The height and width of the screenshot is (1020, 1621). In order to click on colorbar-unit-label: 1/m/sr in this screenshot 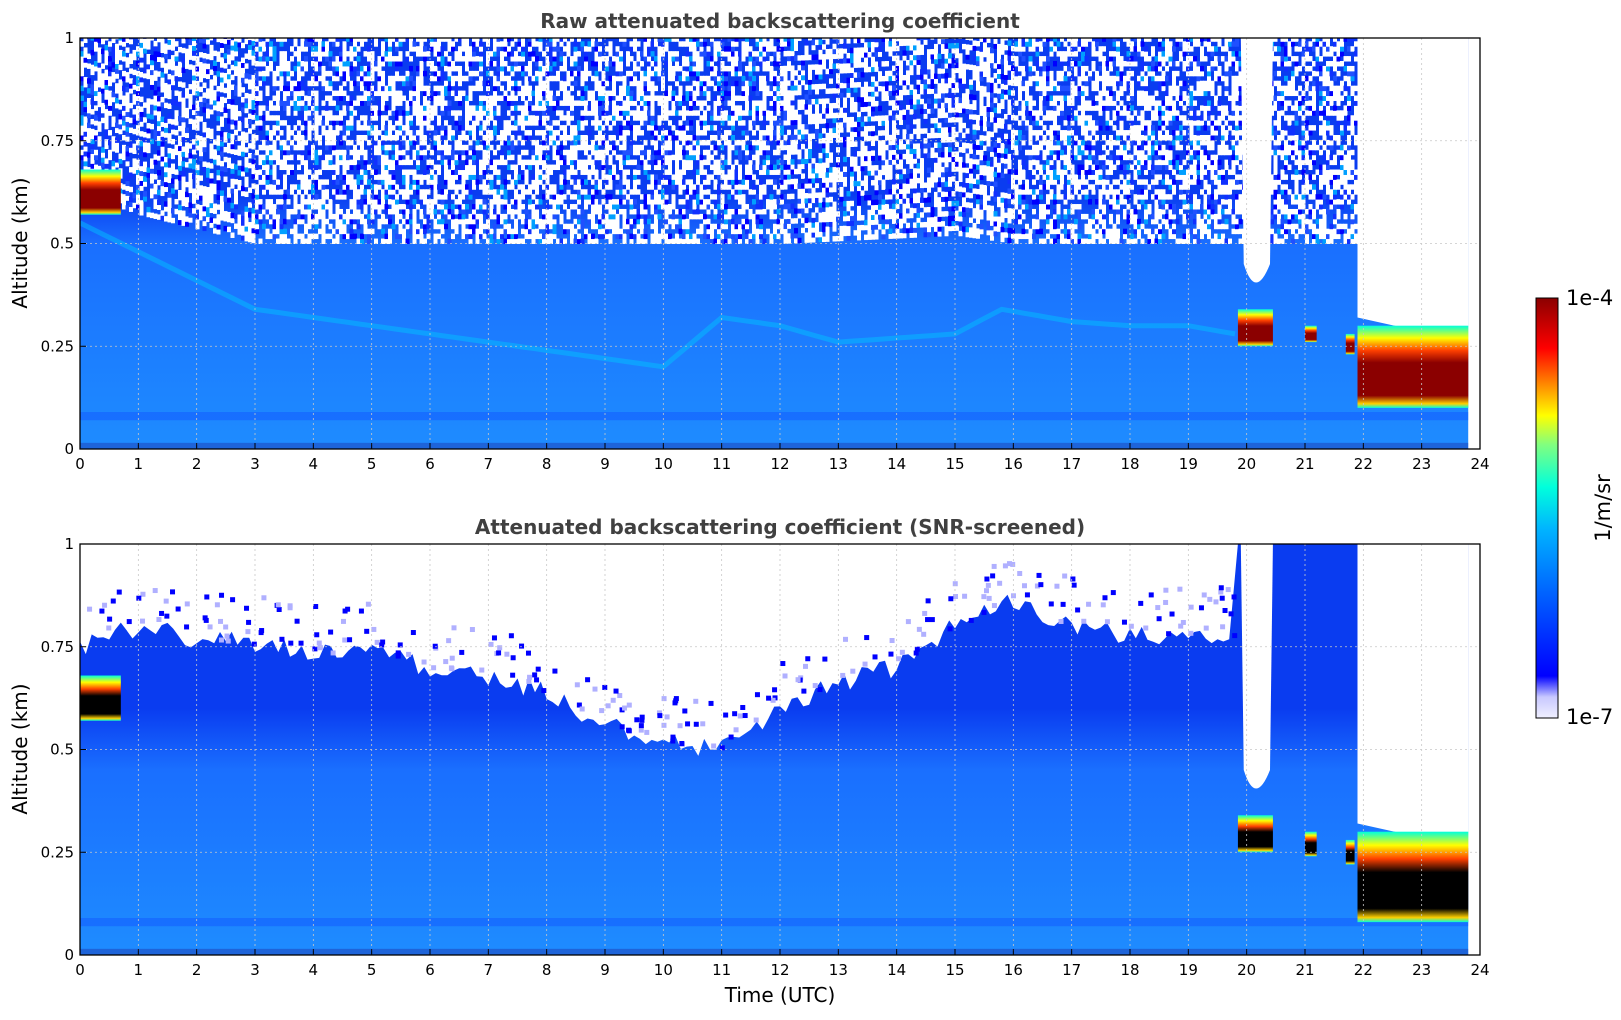, I will do `click(1603, 508)`.